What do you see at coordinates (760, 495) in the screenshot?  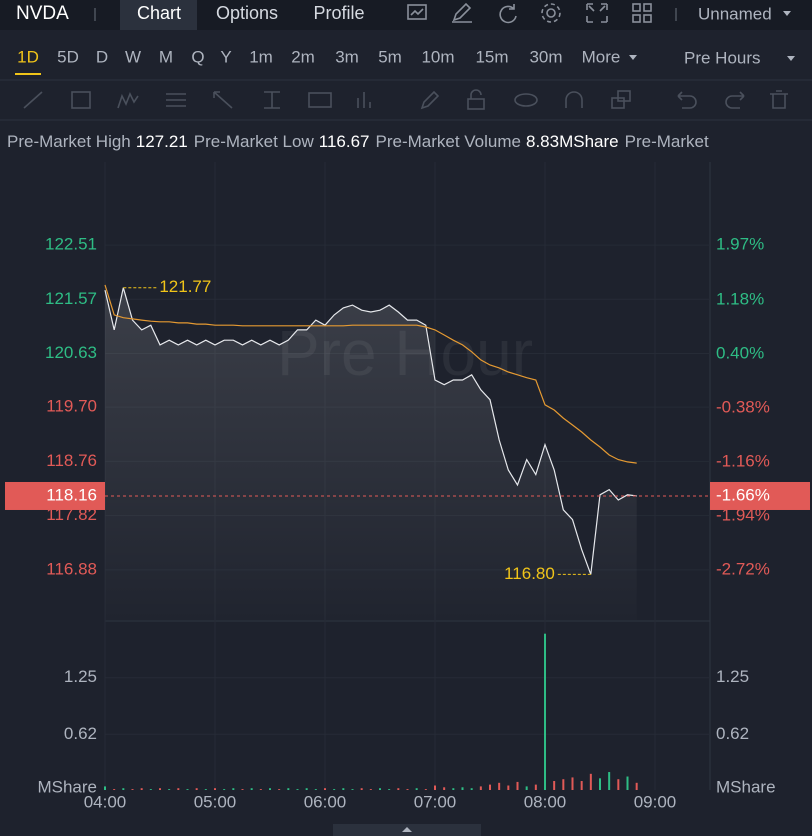 I see `last-change-box` at bounding box center [760, 495].